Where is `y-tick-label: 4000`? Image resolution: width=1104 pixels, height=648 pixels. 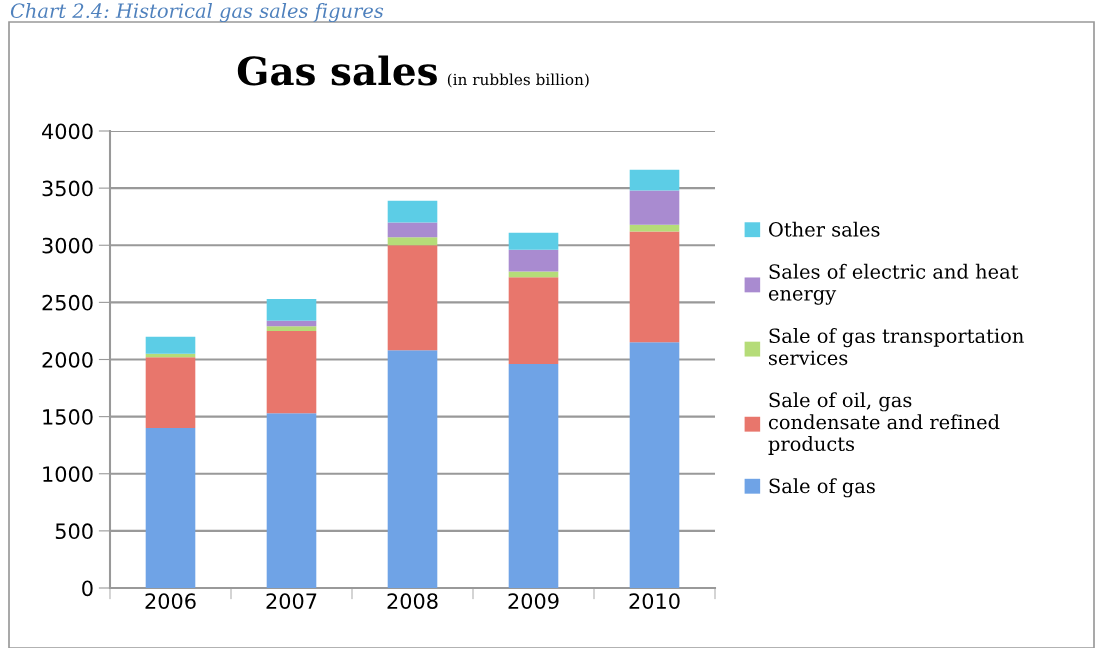
y-tick-label: 4000 is located at coordinates (67, 131).